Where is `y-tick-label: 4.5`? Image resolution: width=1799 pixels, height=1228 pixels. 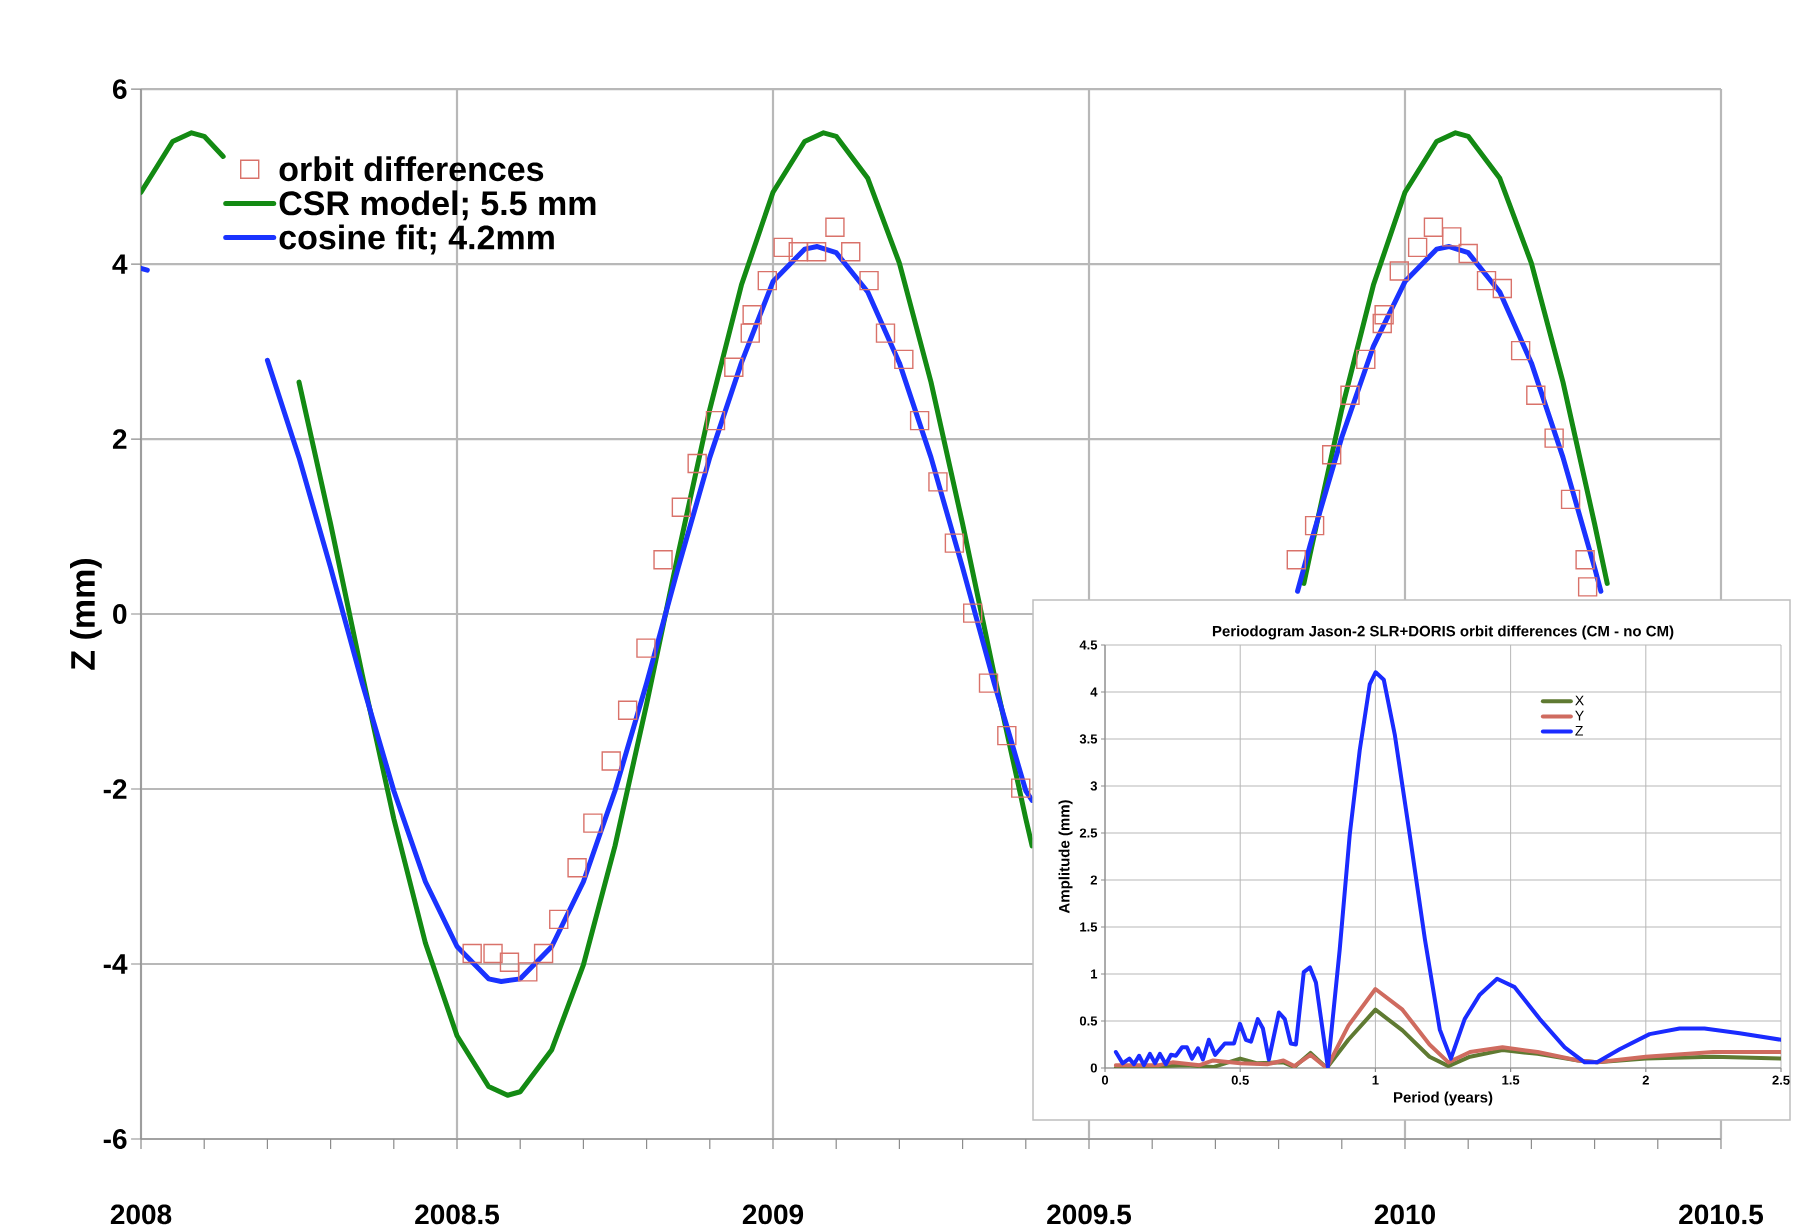 y-tick-label: 4.5 is located at coordinates (1088, 645).